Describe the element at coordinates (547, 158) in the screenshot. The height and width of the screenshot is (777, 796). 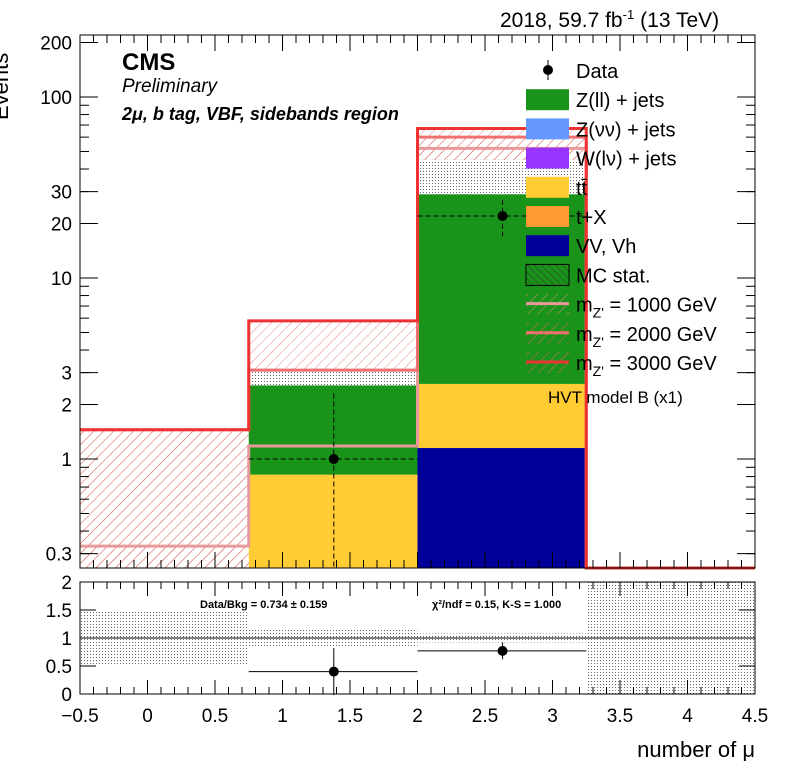
I see `legend-swatch-wlnu` at that location.